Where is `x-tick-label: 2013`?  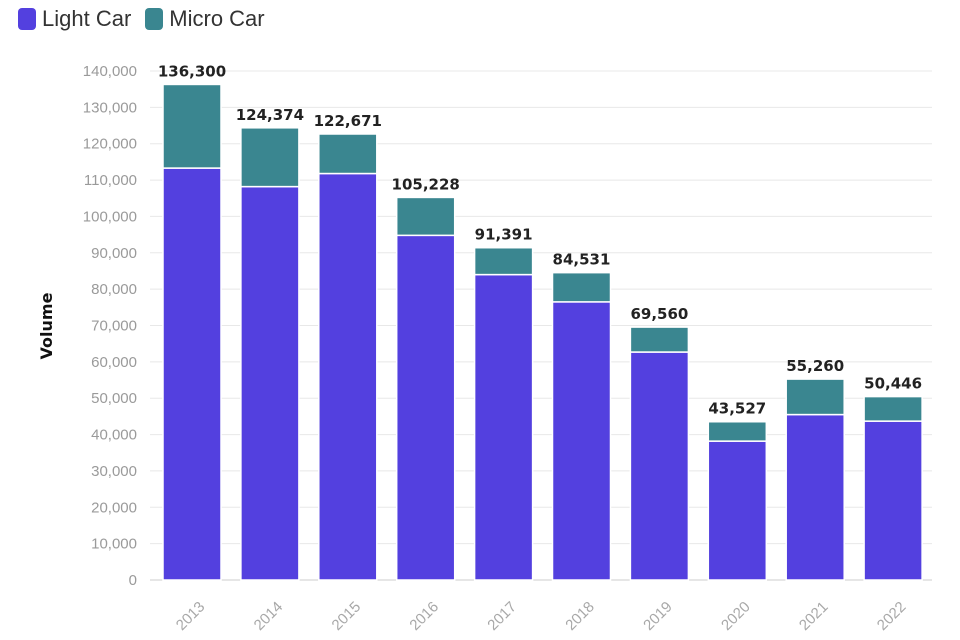 x-tick-label: 2013 is located at coordinates (191, 616).